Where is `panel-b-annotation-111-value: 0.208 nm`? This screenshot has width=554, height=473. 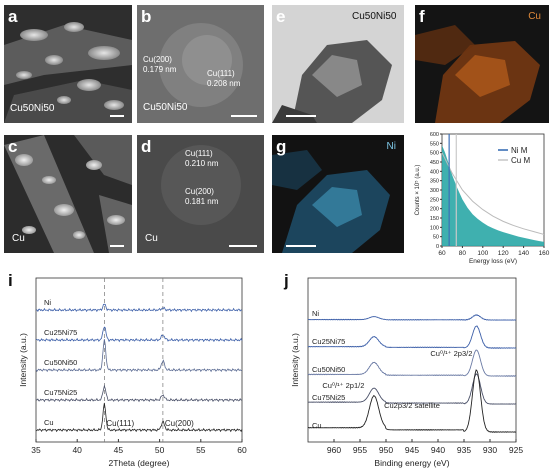 panel-b-annotation-111-value: 0.208 nm is located at coordinates (224, 83).